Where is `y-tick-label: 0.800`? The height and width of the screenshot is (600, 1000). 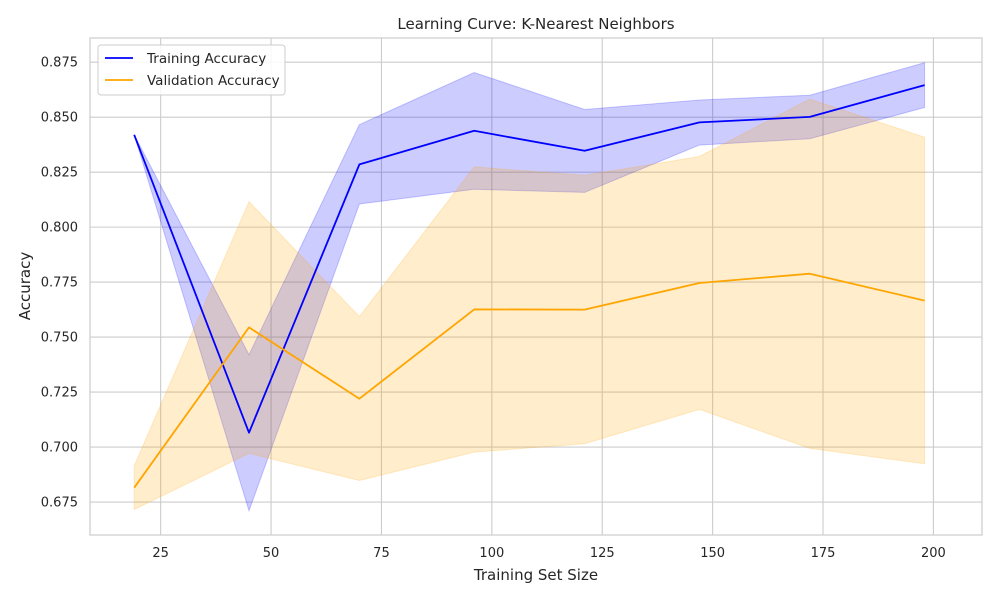 y-tick-label: 0.800 is located at coordinates (59, 228).